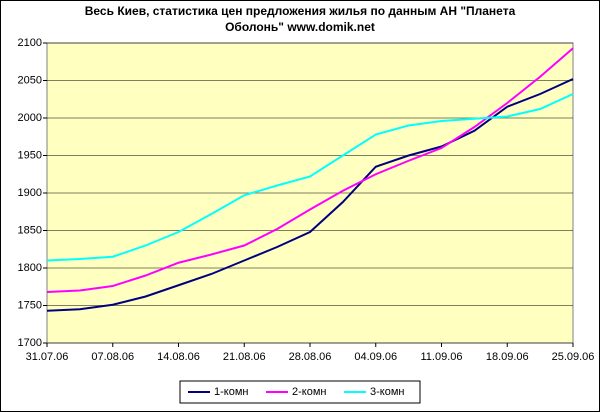 This screenshot has width=600, height=412. What do you see at coordinates (30, 118) in the screenshot?
I see `y-tick-label: 2000` at bounding box center [30, 118].